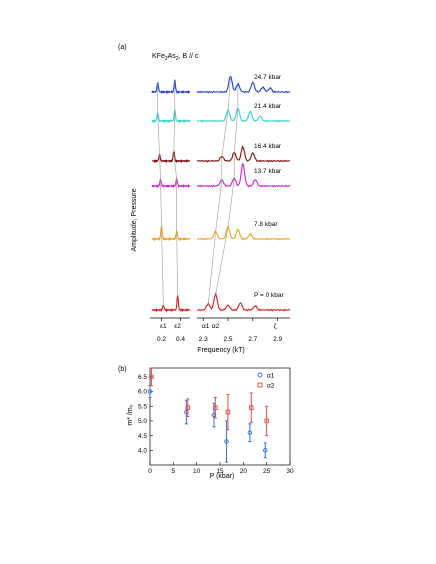  Describe the element at coordinates (222, 476) in the screenshot. I see `panel-b-xlabel: P (kbar)` at that location.